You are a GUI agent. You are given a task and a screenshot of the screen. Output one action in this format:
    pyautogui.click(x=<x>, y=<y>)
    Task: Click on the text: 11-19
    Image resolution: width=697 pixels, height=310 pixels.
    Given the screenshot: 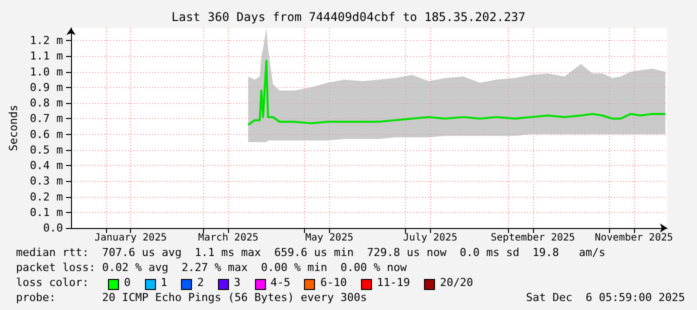 What is the action you would take?
    pyautogui.click(x=393, y=282)
    